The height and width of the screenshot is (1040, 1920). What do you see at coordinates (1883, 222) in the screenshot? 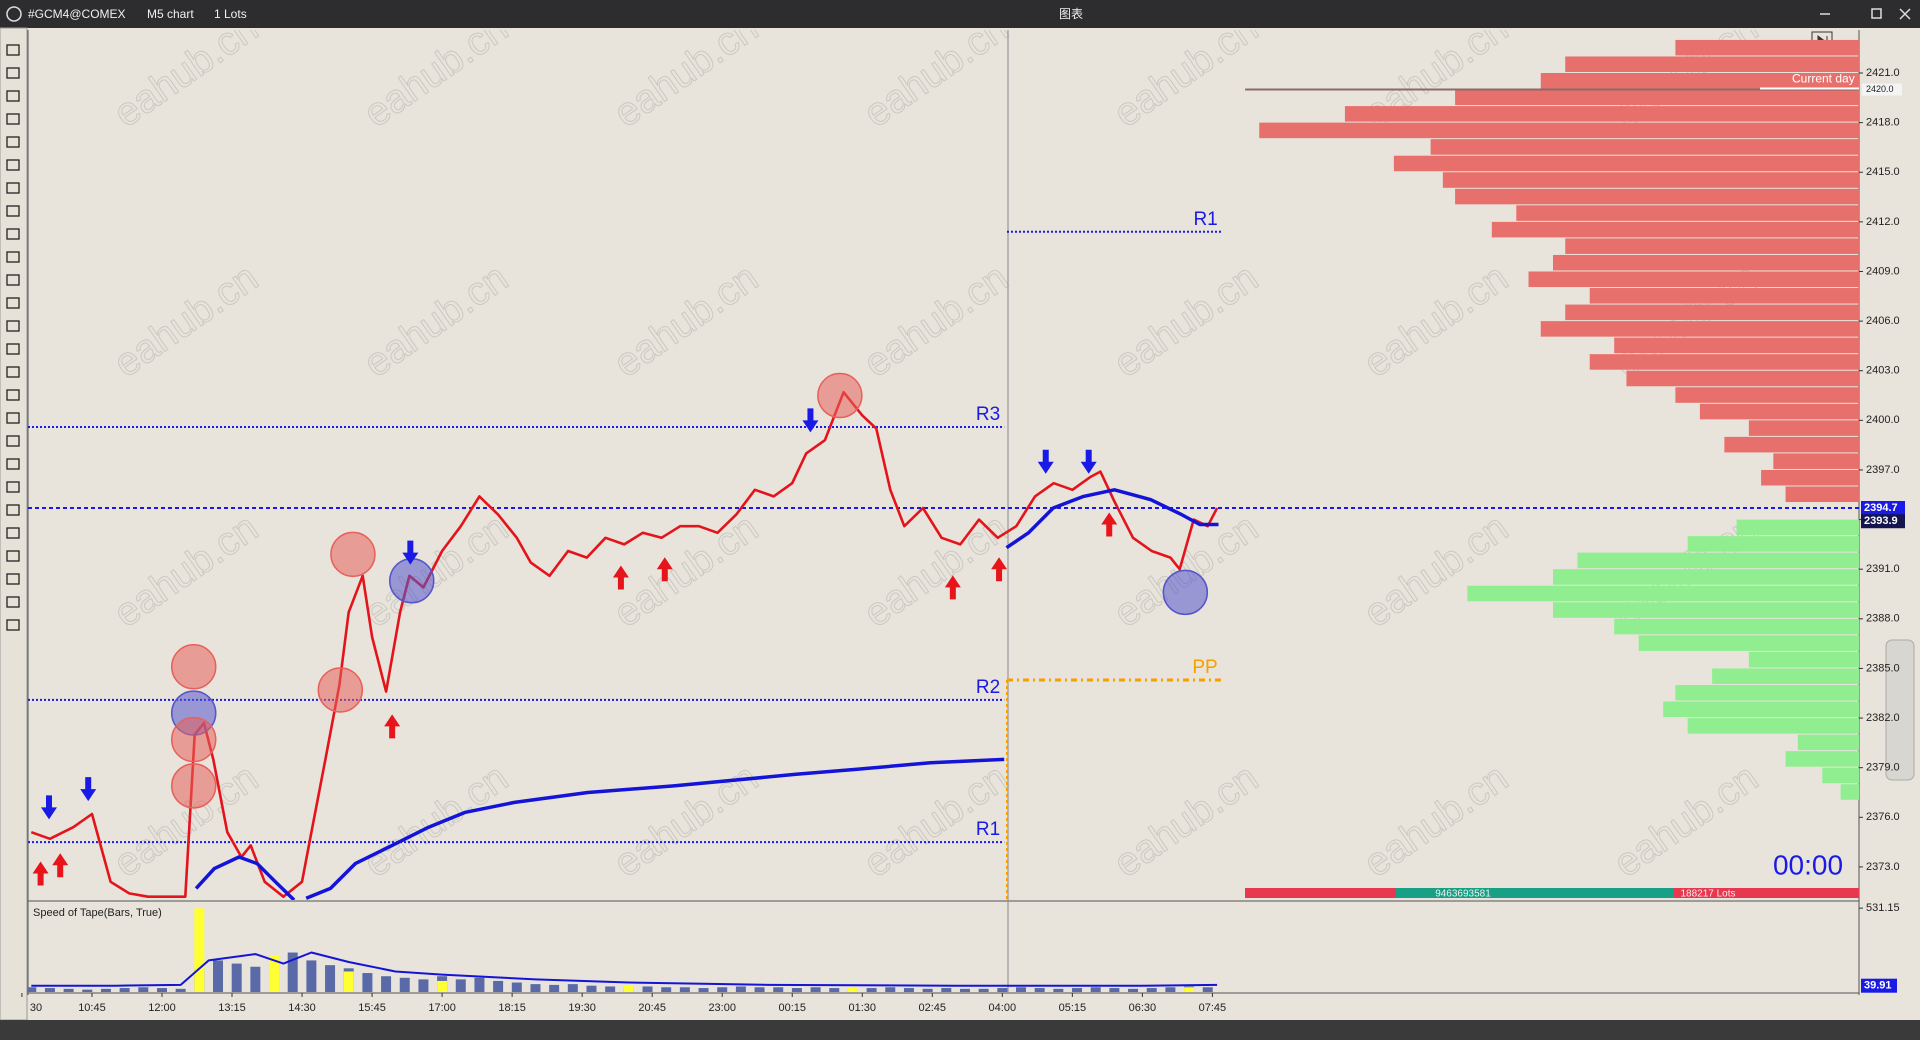
I see `y-tick-label: 2412.0` at bounding box center [1883, 222].